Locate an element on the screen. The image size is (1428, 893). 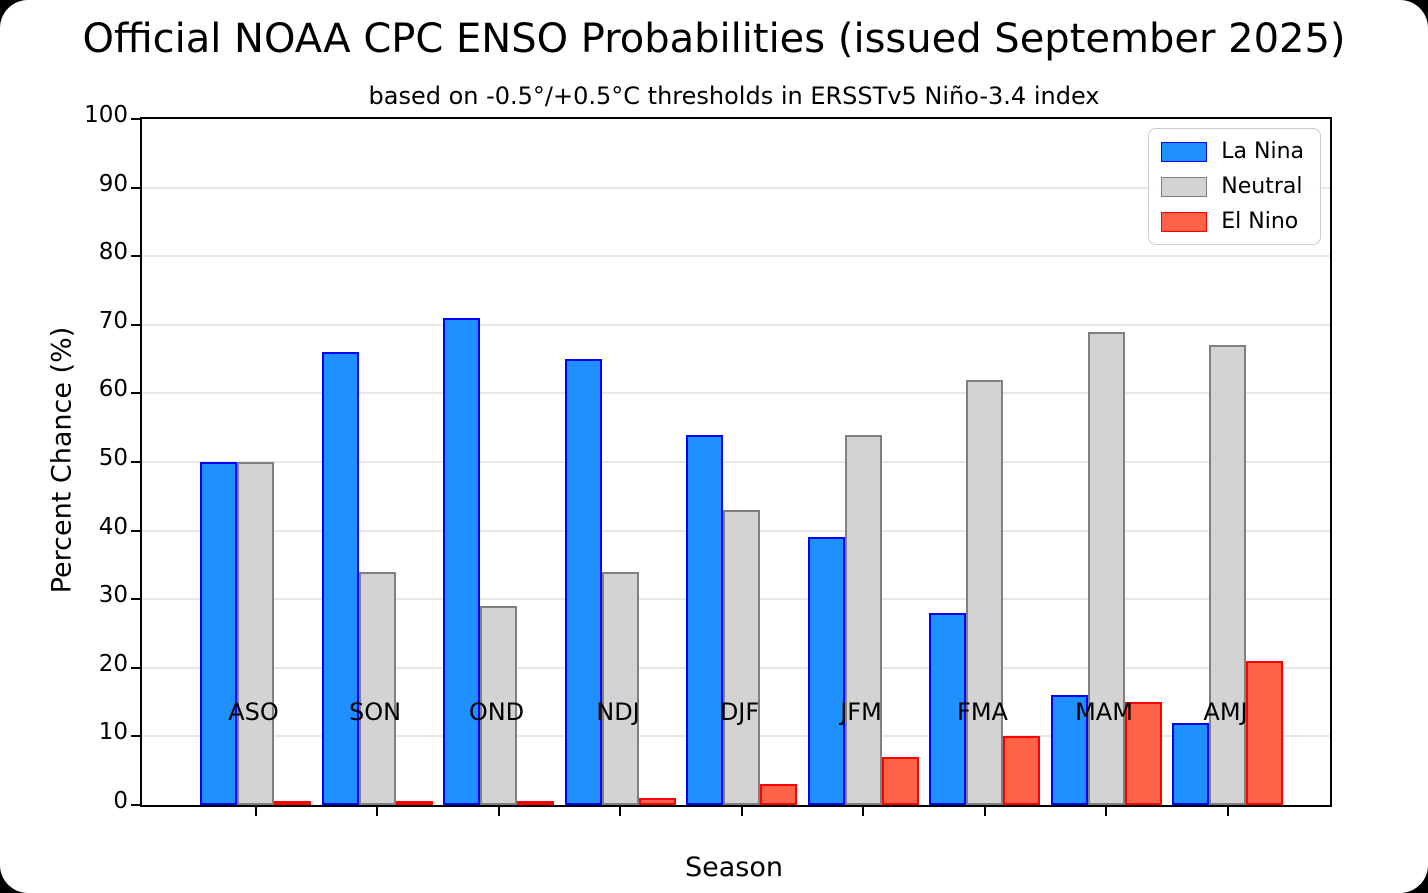
bar-neutral-SON is located at coordinates (377, 688).